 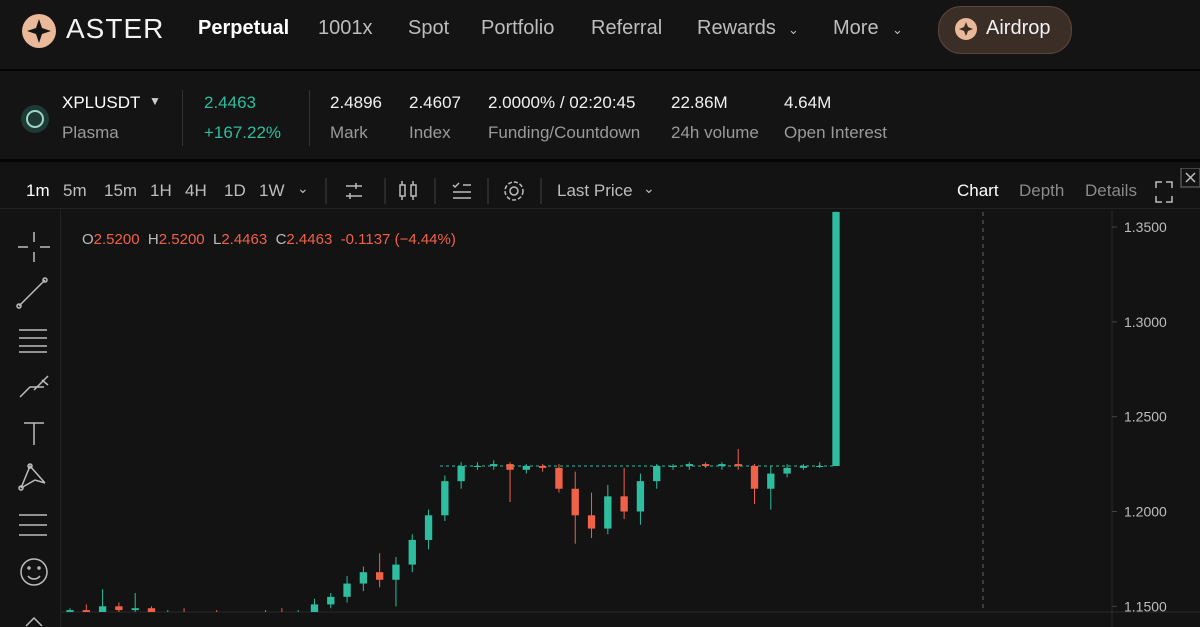 What do you see at coordinates (272, 190) in the screenshot?
I see `interval: 1W` at bounding box center [272, 190].